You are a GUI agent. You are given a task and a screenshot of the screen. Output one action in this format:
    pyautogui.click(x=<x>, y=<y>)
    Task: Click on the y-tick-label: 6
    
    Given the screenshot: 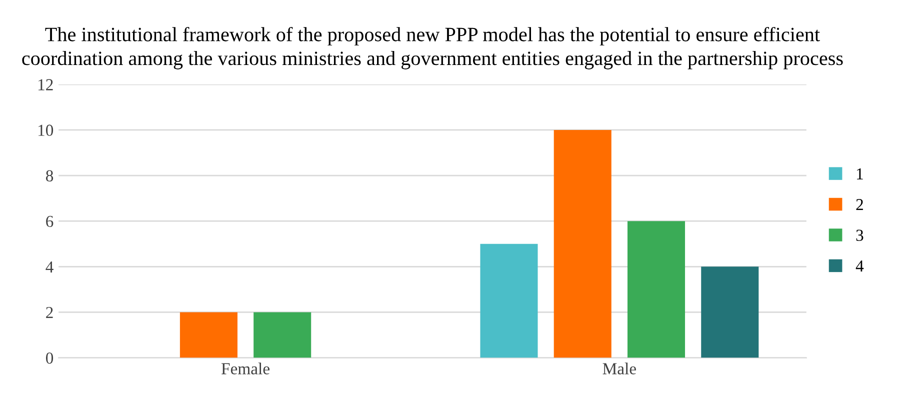 What is the action you would take?
    pyautogui.click(x=50, y=222)
    